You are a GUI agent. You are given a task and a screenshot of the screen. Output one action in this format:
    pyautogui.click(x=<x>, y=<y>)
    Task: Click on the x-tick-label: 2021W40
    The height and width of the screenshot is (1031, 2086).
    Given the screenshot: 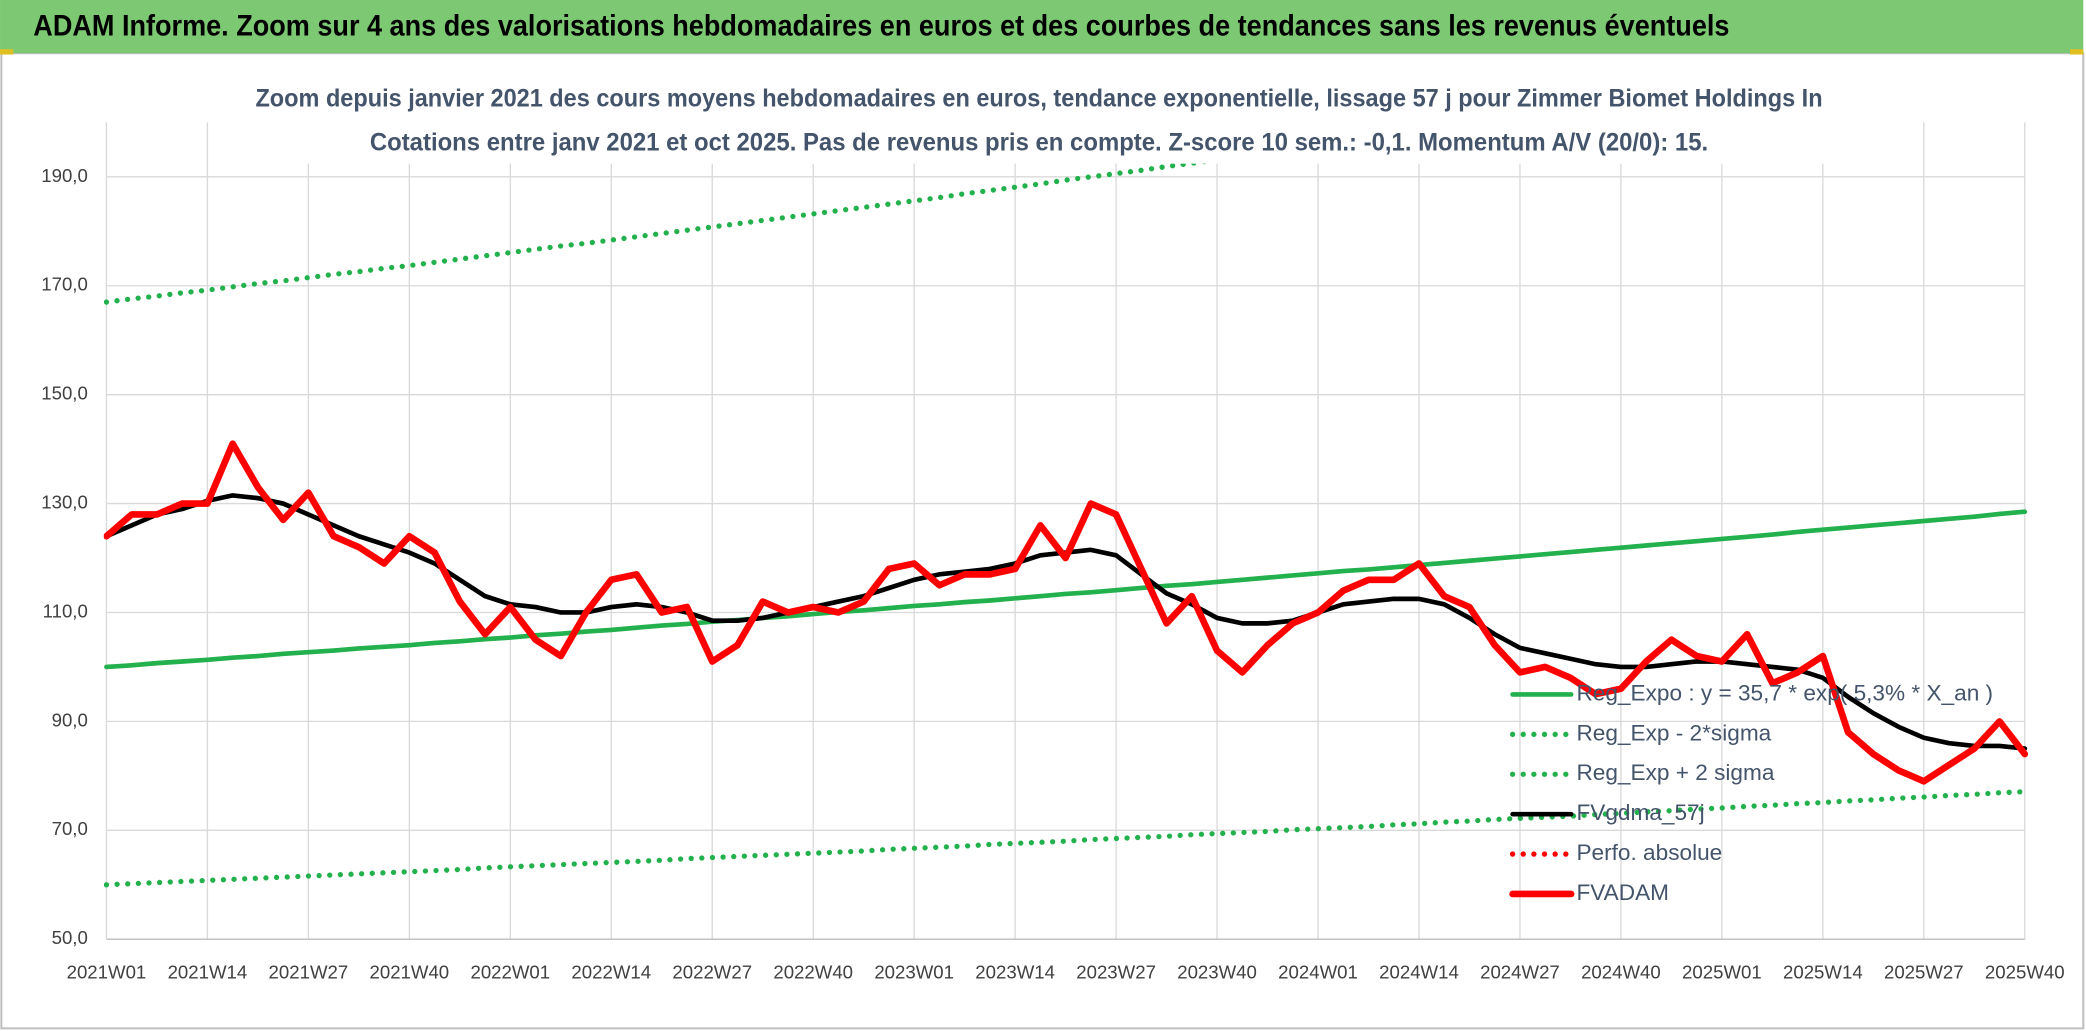 What is the action you would take?
    pyautogui.click(x=410, y=972)
    